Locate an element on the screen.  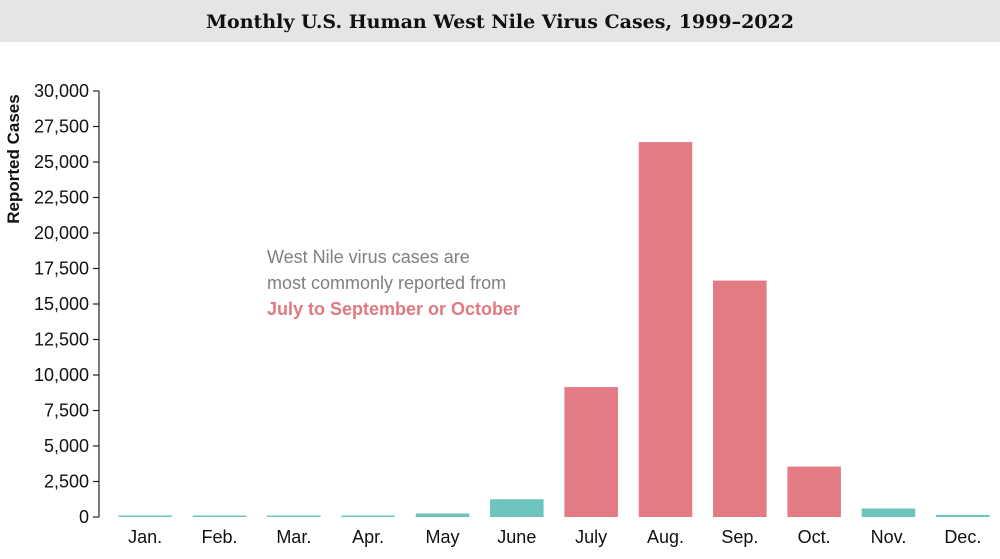
y-tick-label: 20,000 is located at coordinates (61, 233).